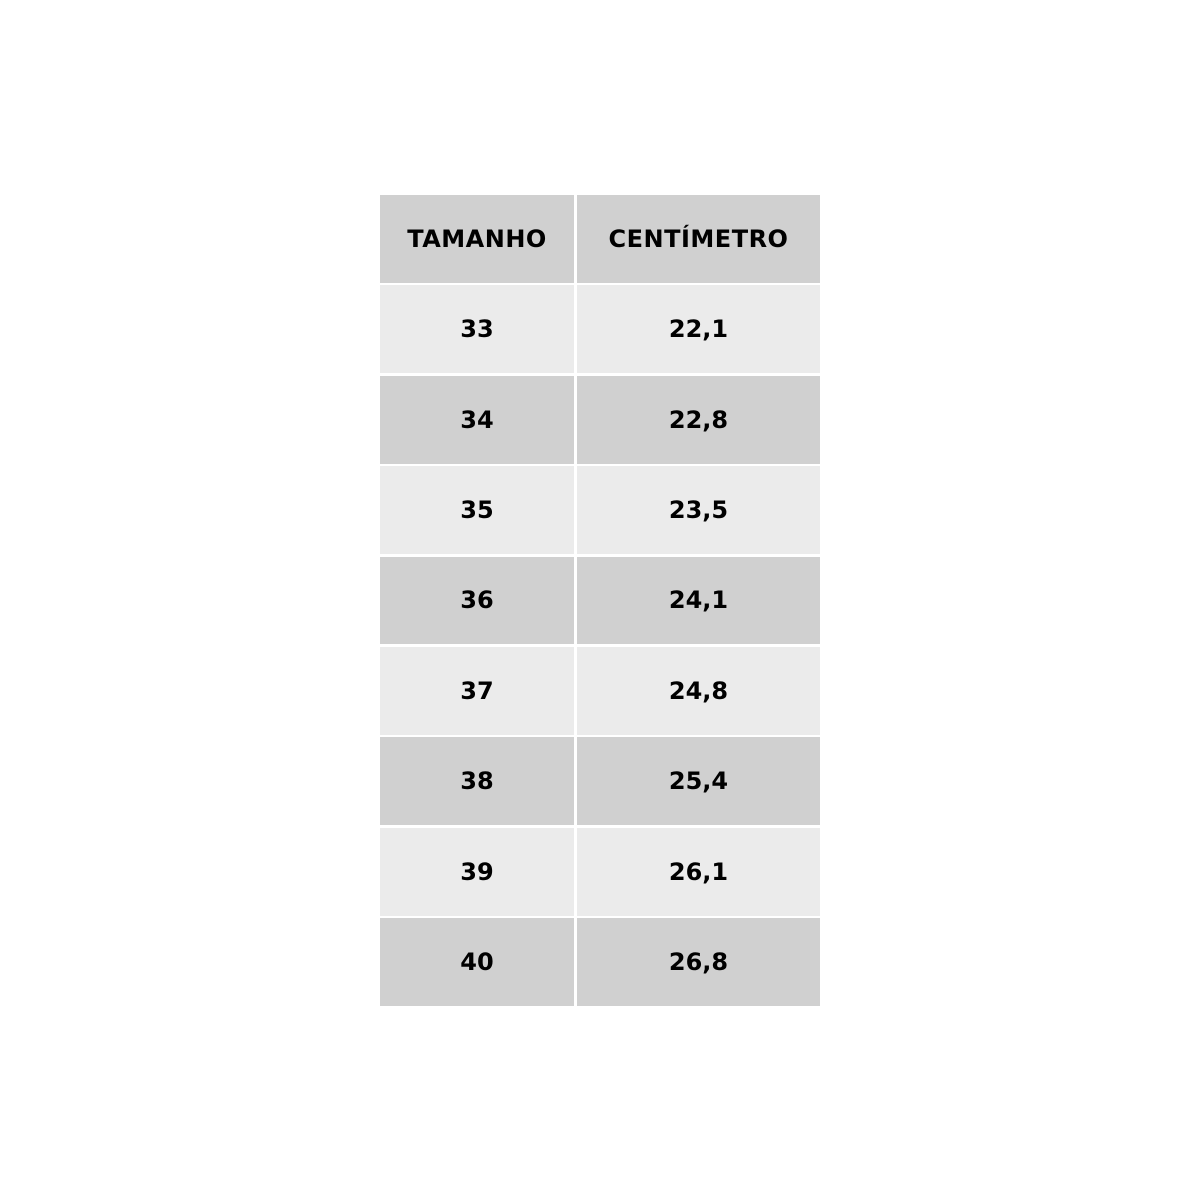  I want to click on centimeter-cell: 24,8, so click(698, 690).